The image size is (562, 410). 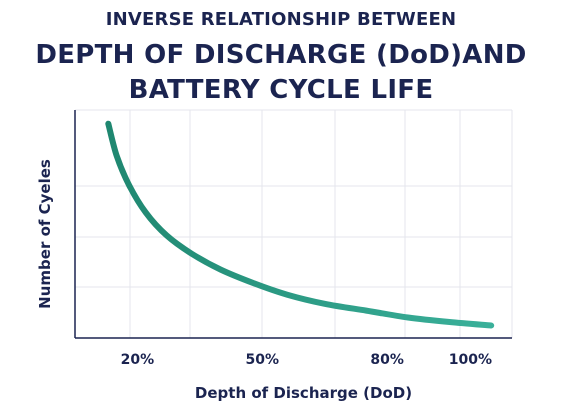 I want to click on chart-title-line-3: BATTERY CYCLE LIFE, so click(x=281, y=90).